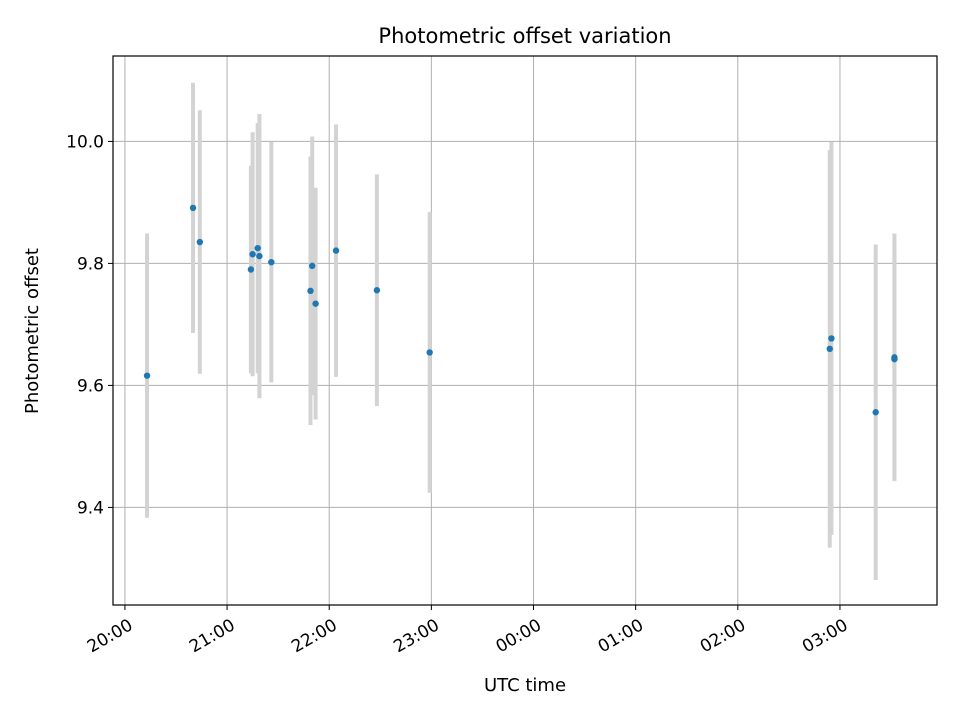  What do you see at coordinates (90, 386) in the screenshot?
I see `y-tick-label: 9.6` at bounding box center [90, 386].